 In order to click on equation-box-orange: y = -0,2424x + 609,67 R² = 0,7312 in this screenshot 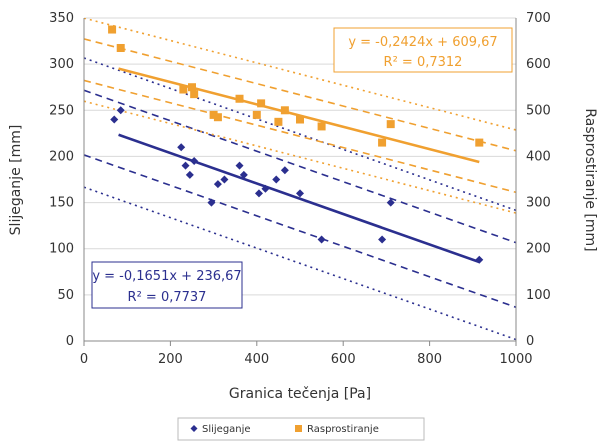, I will do `click(423, 50)`.